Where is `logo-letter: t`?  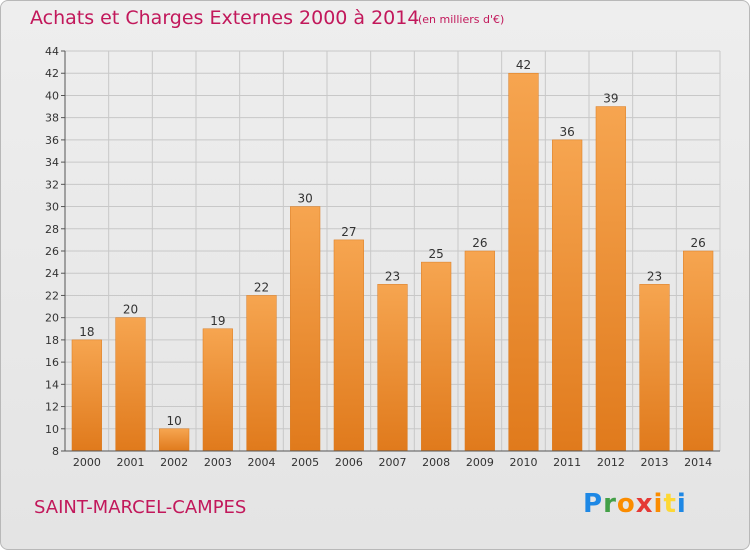
logo-letter: t is located at coordinates (670, 504).